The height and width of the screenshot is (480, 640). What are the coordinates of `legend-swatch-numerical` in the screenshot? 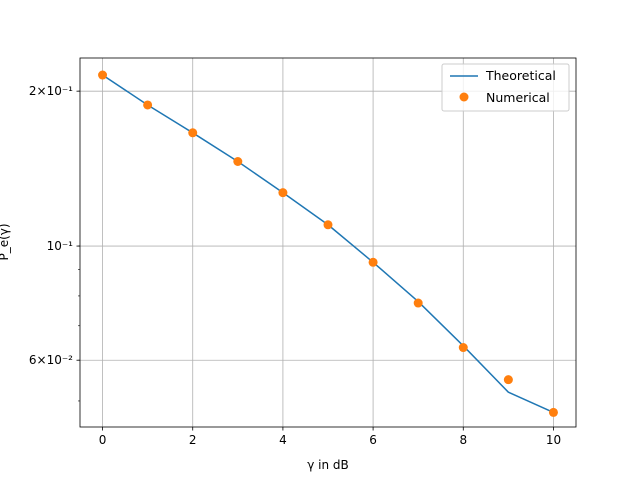 It's located at (464, 97).